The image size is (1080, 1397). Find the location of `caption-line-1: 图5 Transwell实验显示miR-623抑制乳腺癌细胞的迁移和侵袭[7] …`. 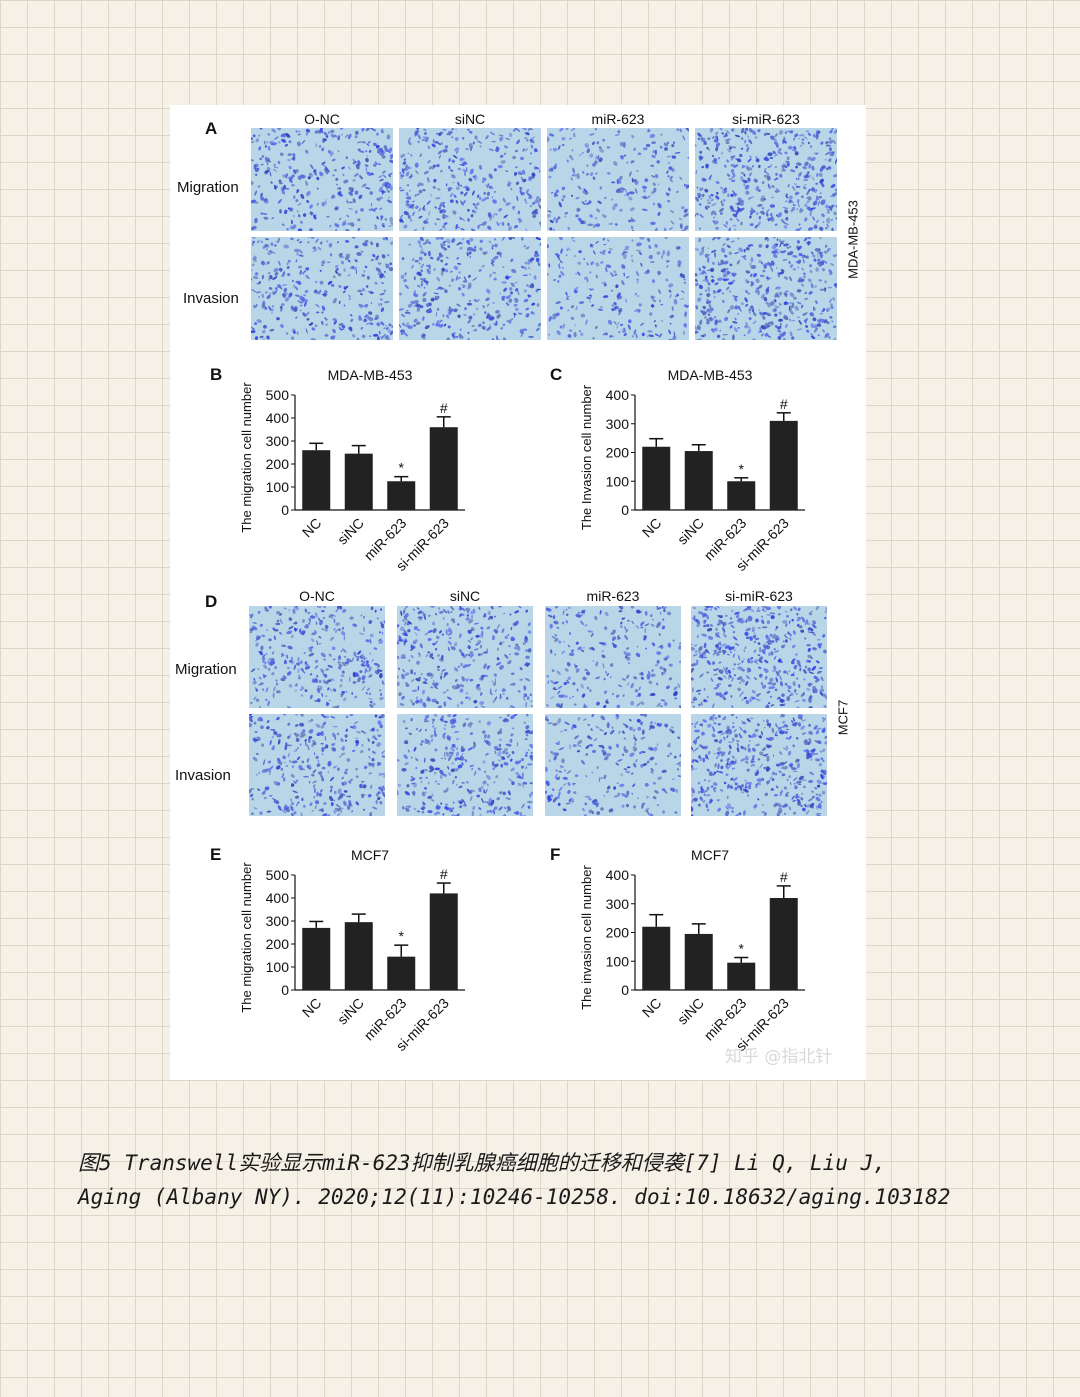

caption-line-1: 图5 Transwell实验显示miR-623抑制乳腺癌细胞的迁移和侵袭[7] … is located at coordinates (482, 1163).